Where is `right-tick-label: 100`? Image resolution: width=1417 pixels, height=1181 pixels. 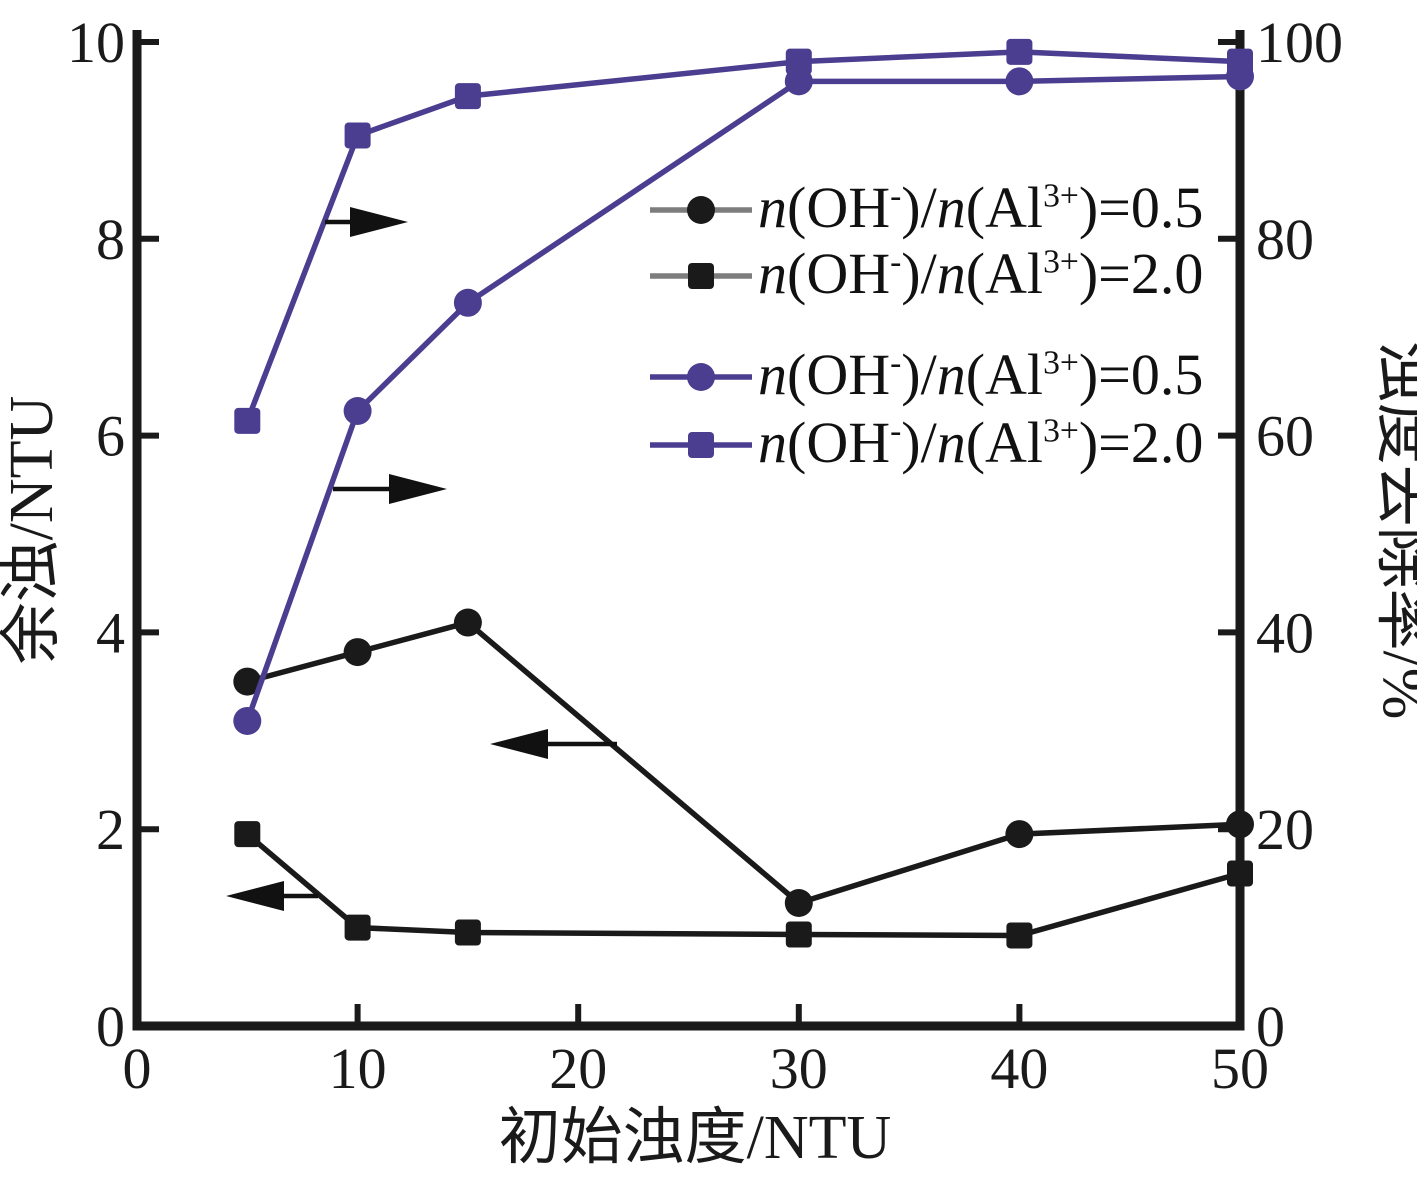
right-tick-label: 100 is located at coordinates (1299, 42).